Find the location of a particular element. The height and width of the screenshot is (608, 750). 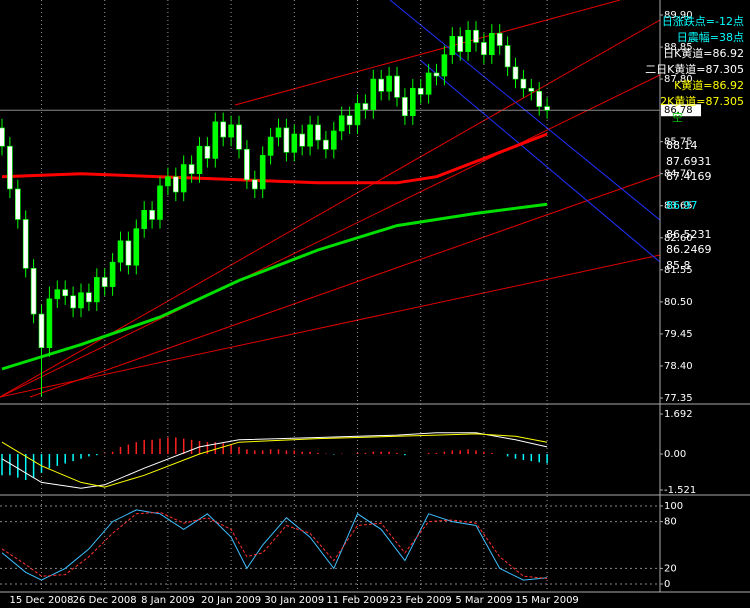

x-tick-label: 5 Mar 2009 is located at coordinates (483, 600).